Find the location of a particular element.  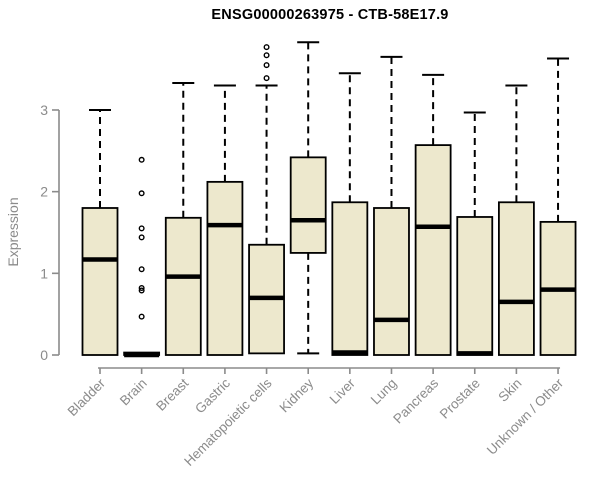

y-tick-label: 2 is located at coordinates (44, 192).